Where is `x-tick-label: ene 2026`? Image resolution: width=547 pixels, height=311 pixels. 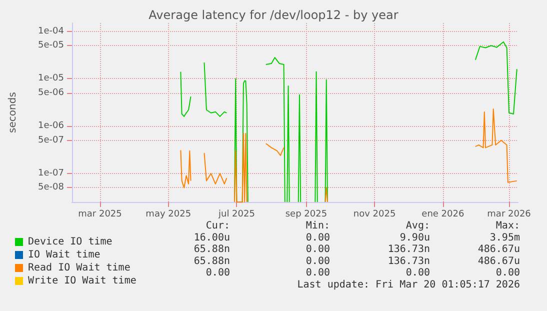
x-tick-label: ene 2026 is located at coordinates (443, 215).